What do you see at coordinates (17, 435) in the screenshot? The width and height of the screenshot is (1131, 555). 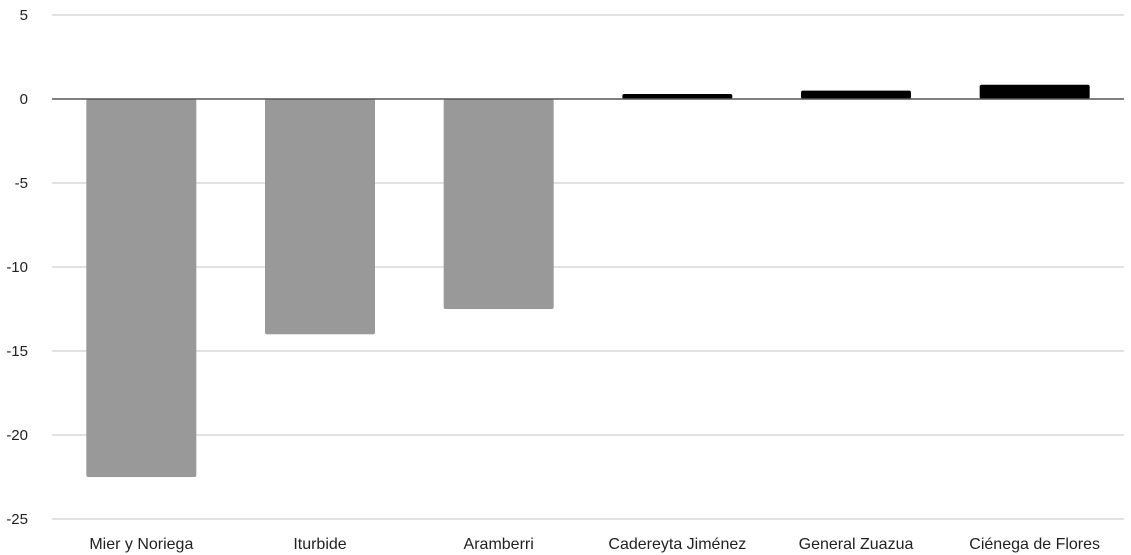 I see `y-tick-label: -20` at bounding box center [17, 435].